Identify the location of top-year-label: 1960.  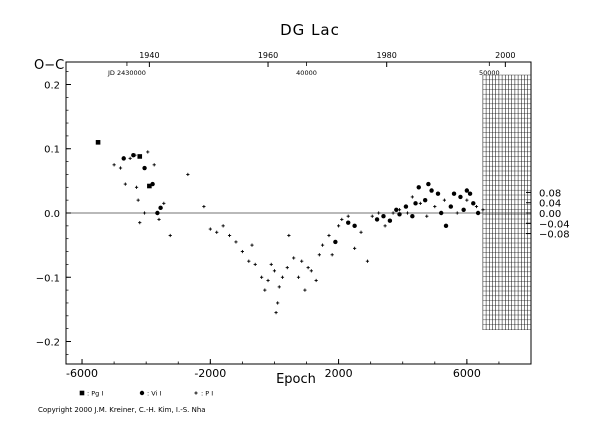
(268, 55).